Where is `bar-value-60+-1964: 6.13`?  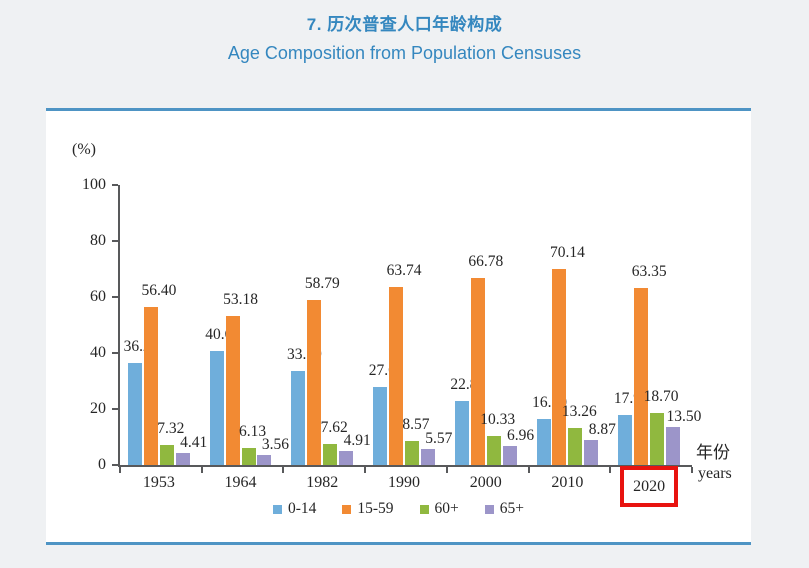
bar-value-60+-1964: 6.13 is located at coordinates (252, 431).